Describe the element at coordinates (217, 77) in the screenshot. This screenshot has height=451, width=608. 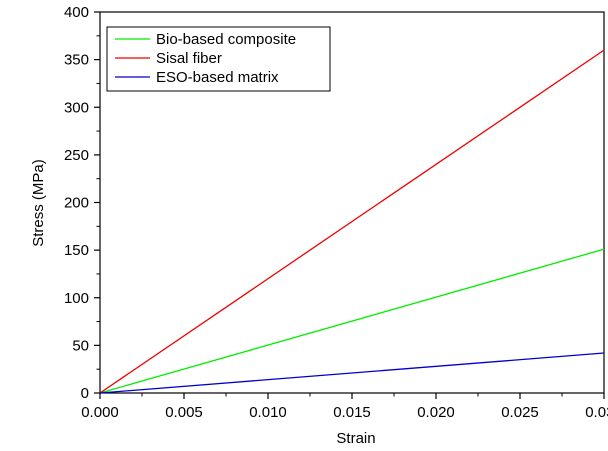
I see `legend-label: ESO-based matrix` at that location.